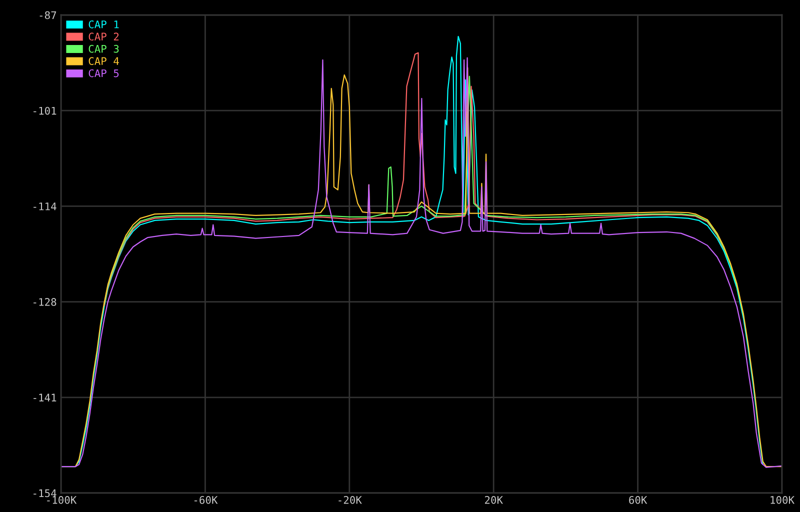 The height and width of the screenshot is (512, 800). What do you see at coordinates (48, 15) in the screenshot?
I see `y-tick-label: -87` at bounding box center [48, 15].